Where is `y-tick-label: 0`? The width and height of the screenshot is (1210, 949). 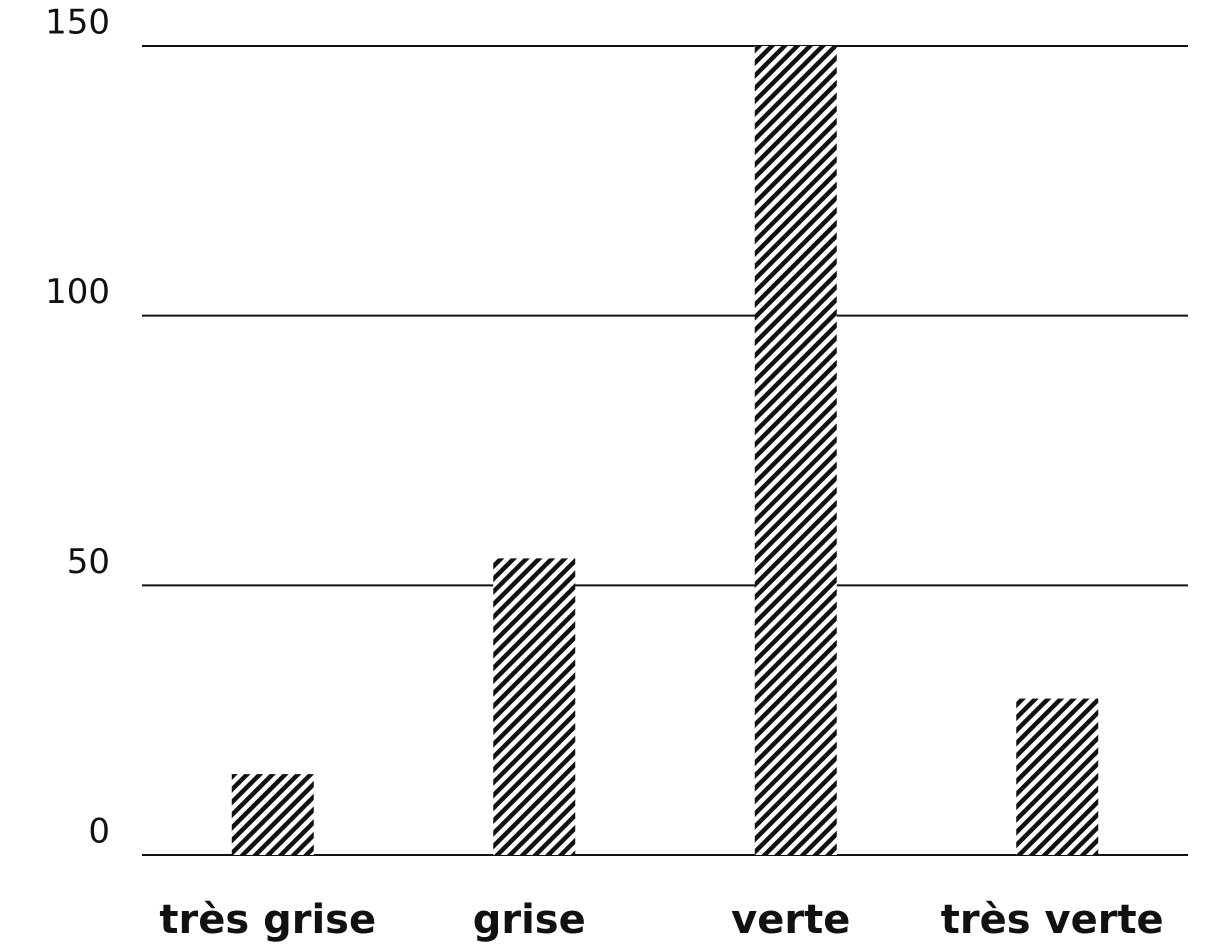 y-tick-label: 0 is located at coordinates (99, 832).